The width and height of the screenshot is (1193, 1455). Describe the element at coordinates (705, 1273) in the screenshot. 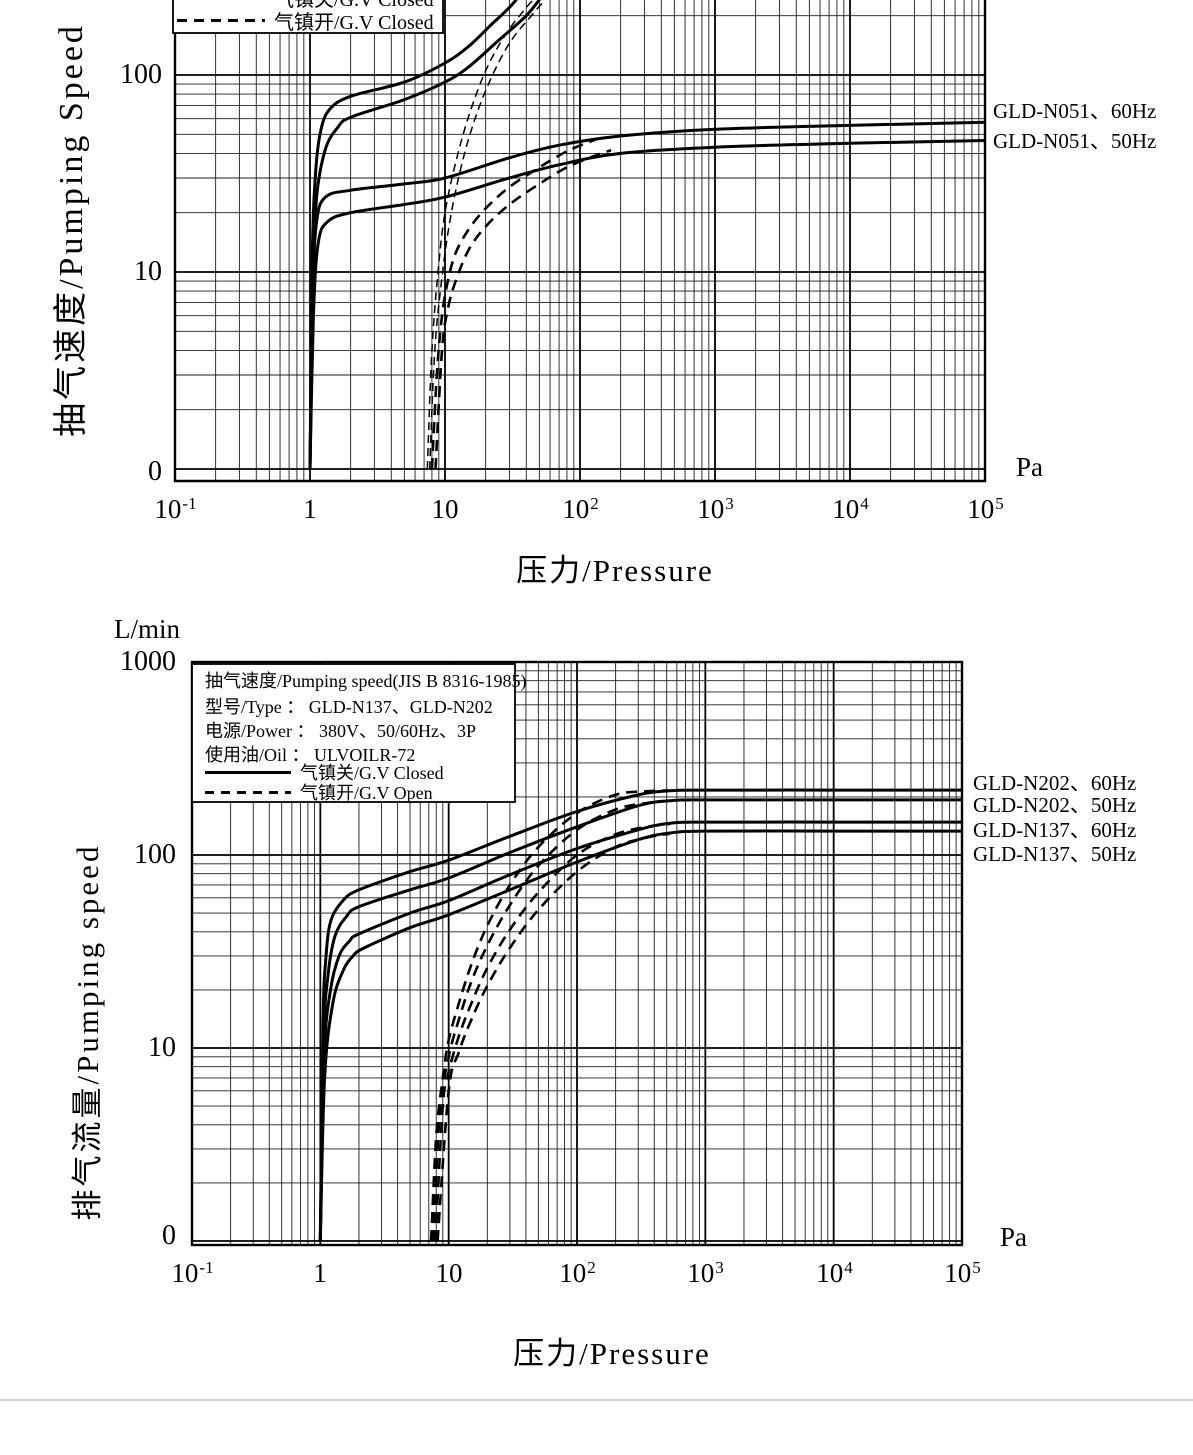

I see `bottom-x-tick: 10³` at that location.